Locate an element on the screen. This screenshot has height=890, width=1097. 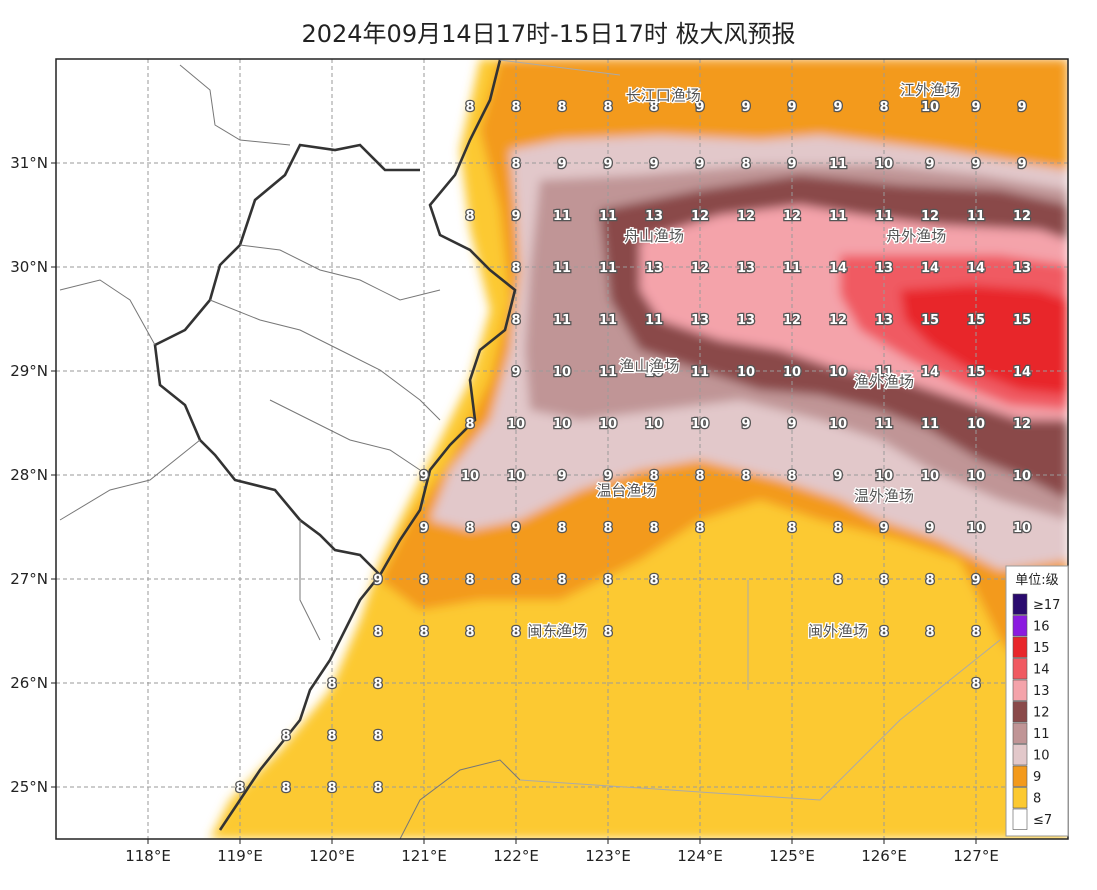
legend: 单位:级 ≥17 16 15 14 13 12 11 10 9 8 ≤7 is located at coordinates (1037, 701).